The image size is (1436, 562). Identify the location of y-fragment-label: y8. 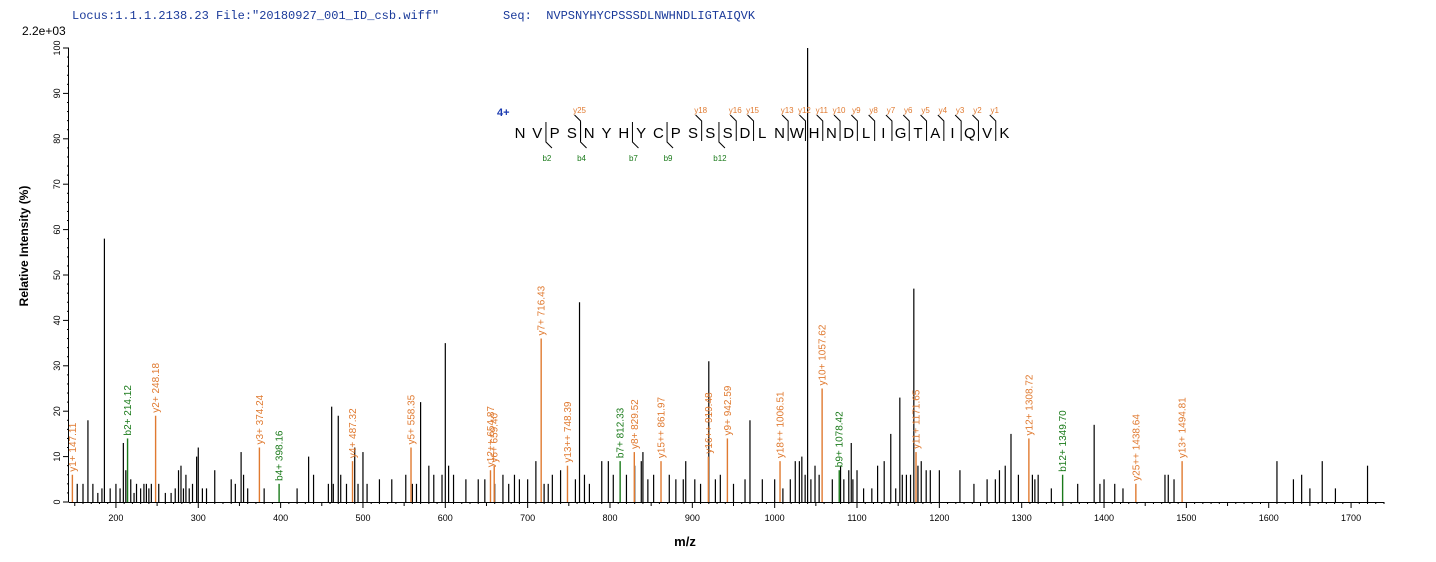
(873, 110).